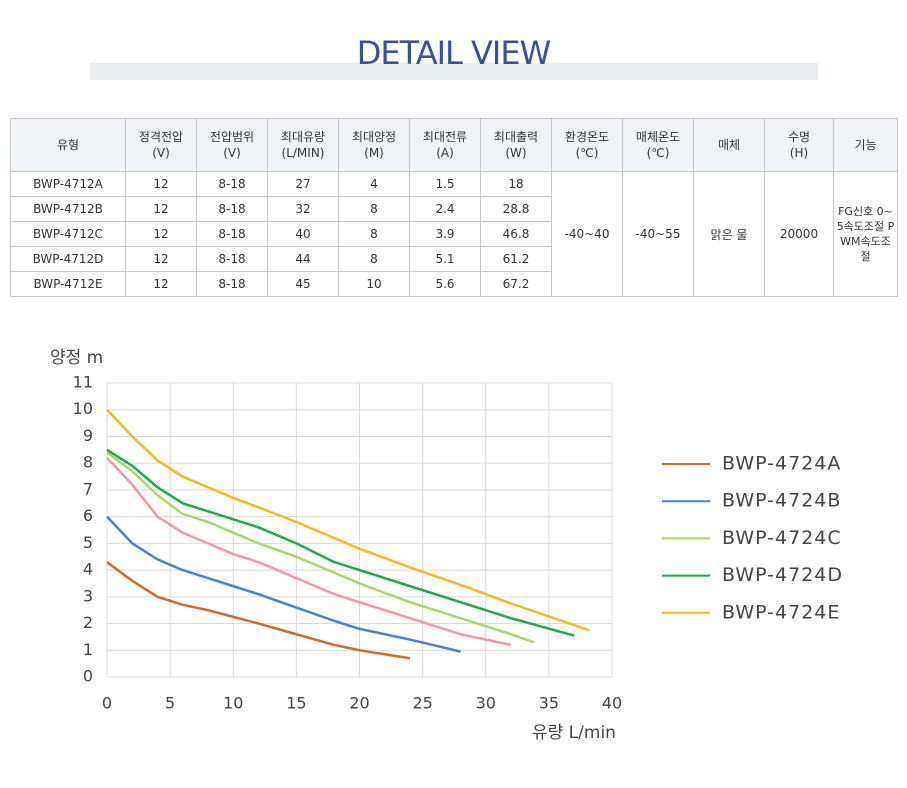 The image size is (907, 788). I want to click on merged-cell: 20000, so click(799, 234).